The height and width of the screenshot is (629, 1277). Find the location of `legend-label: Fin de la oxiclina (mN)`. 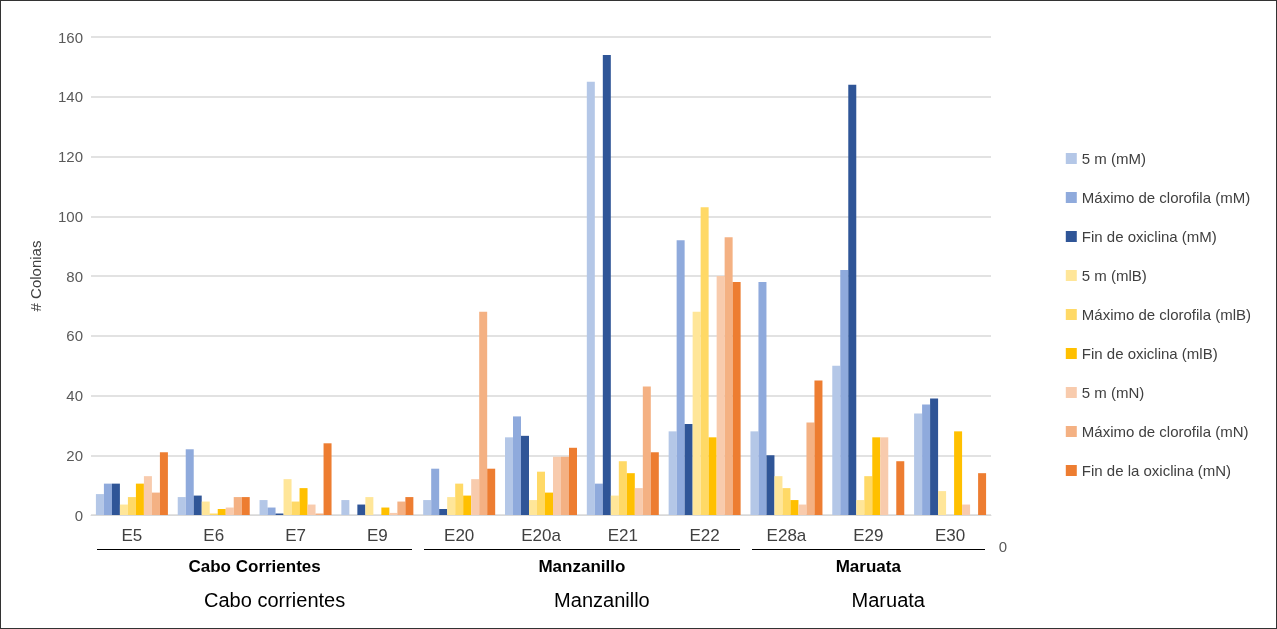

legend-label: Fin de la oxiclina (mN) is located at coordinates (1156, 470).